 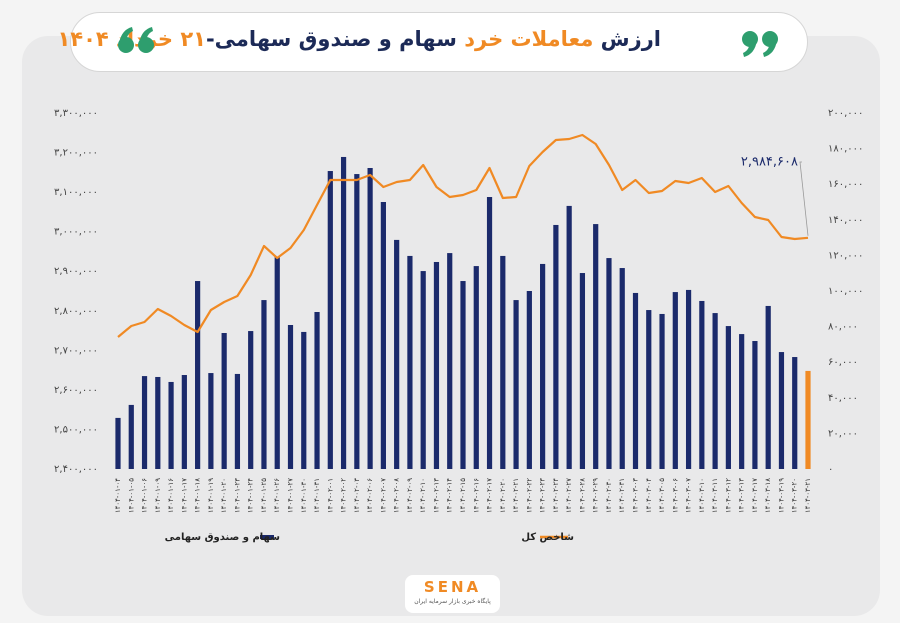 I want to click on y-tick-label: ۲,۵۰۰,۰۰۰, so click(x=76, y=429).